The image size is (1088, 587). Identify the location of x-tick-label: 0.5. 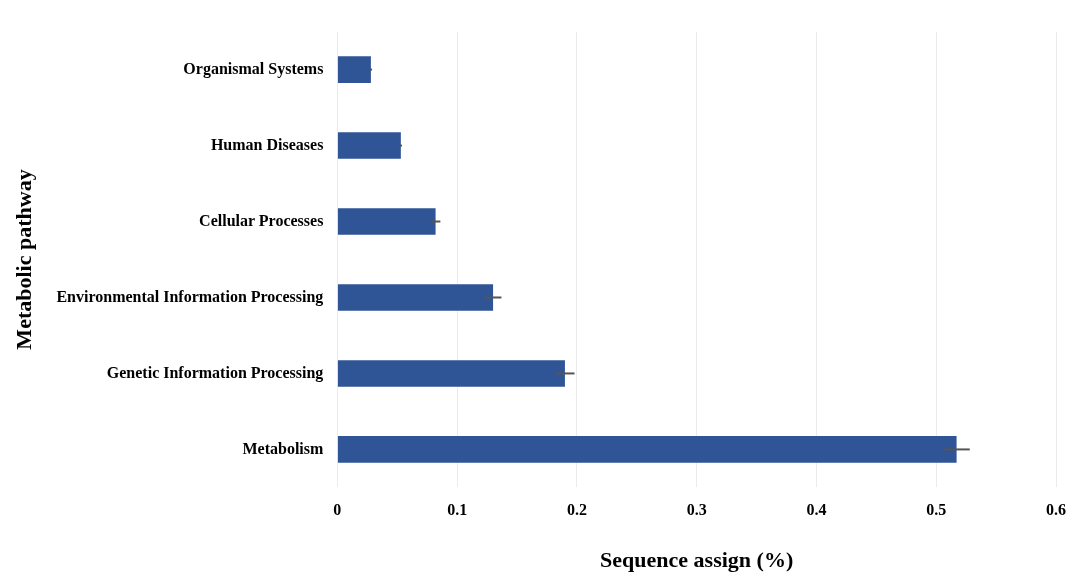
(936, 510).